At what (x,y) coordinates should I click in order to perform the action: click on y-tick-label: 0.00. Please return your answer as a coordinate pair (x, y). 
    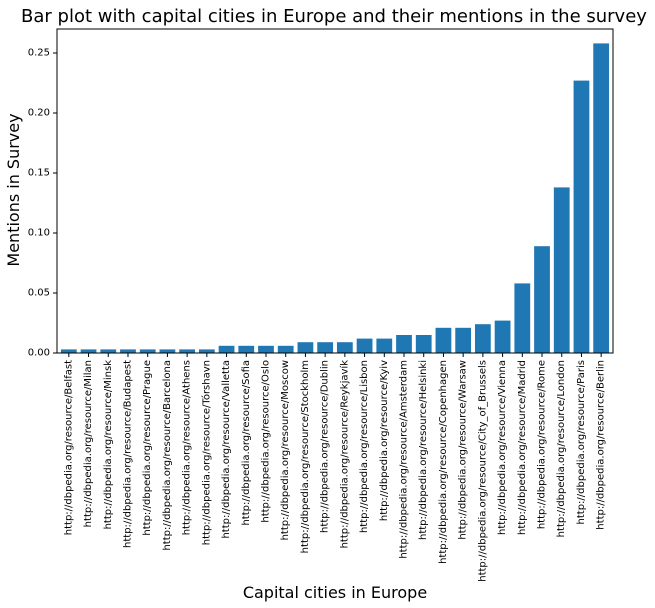
    Looking at the image, I should click on (39, 353).